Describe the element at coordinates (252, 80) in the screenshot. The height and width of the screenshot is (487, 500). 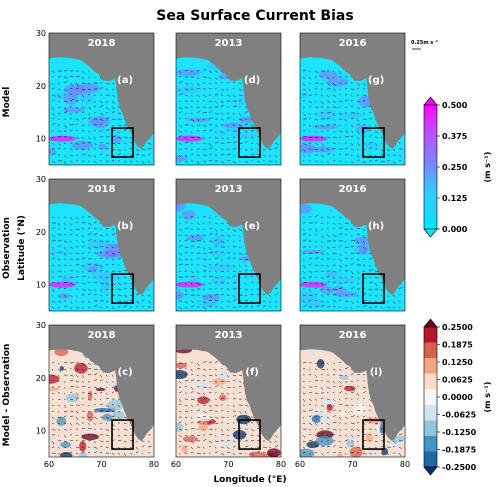
I see `panel-letter: (d)` at that location.